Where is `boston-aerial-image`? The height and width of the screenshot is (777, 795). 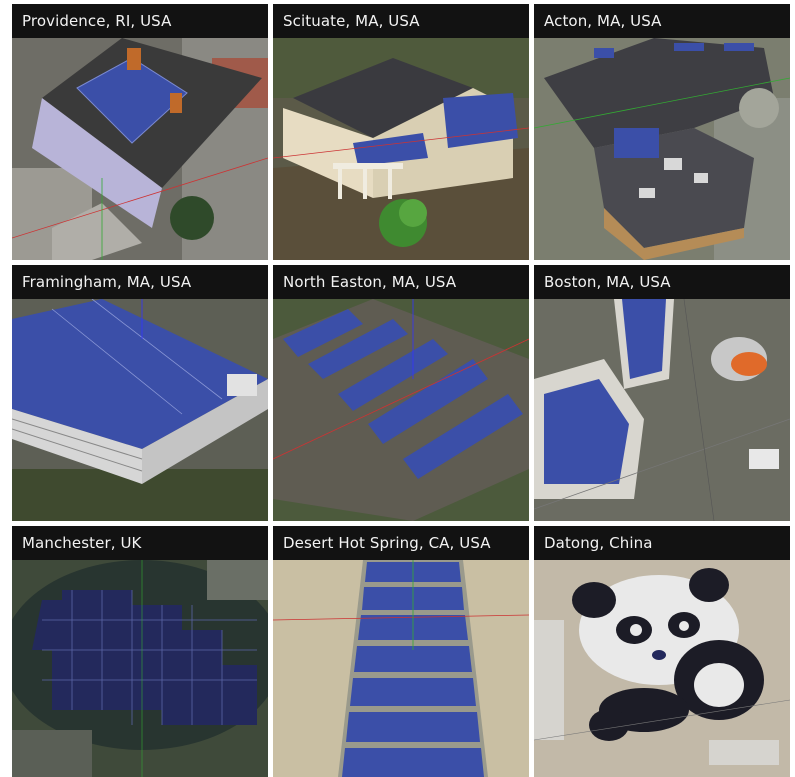
boston-aerial-image is located at coordinates (662, 410).